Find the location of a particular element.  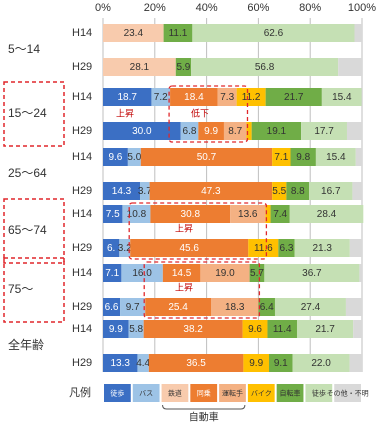

segment-label: 16.7 is located at coordinates (331, 191).